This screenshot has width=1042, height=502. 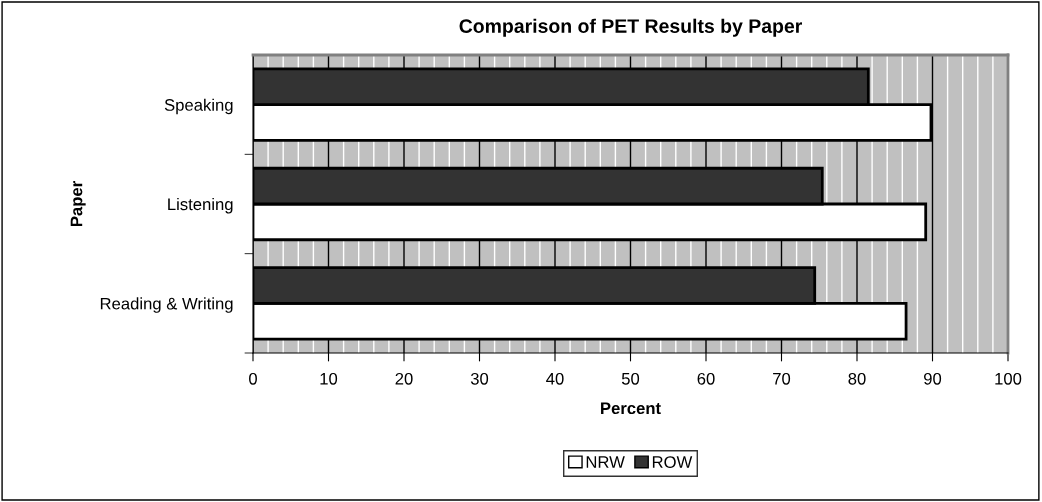 What do you see at coordinates (200, 205) in the screenshot?
I see `y-tick-label: Listening` at bounding box center [200, 205].